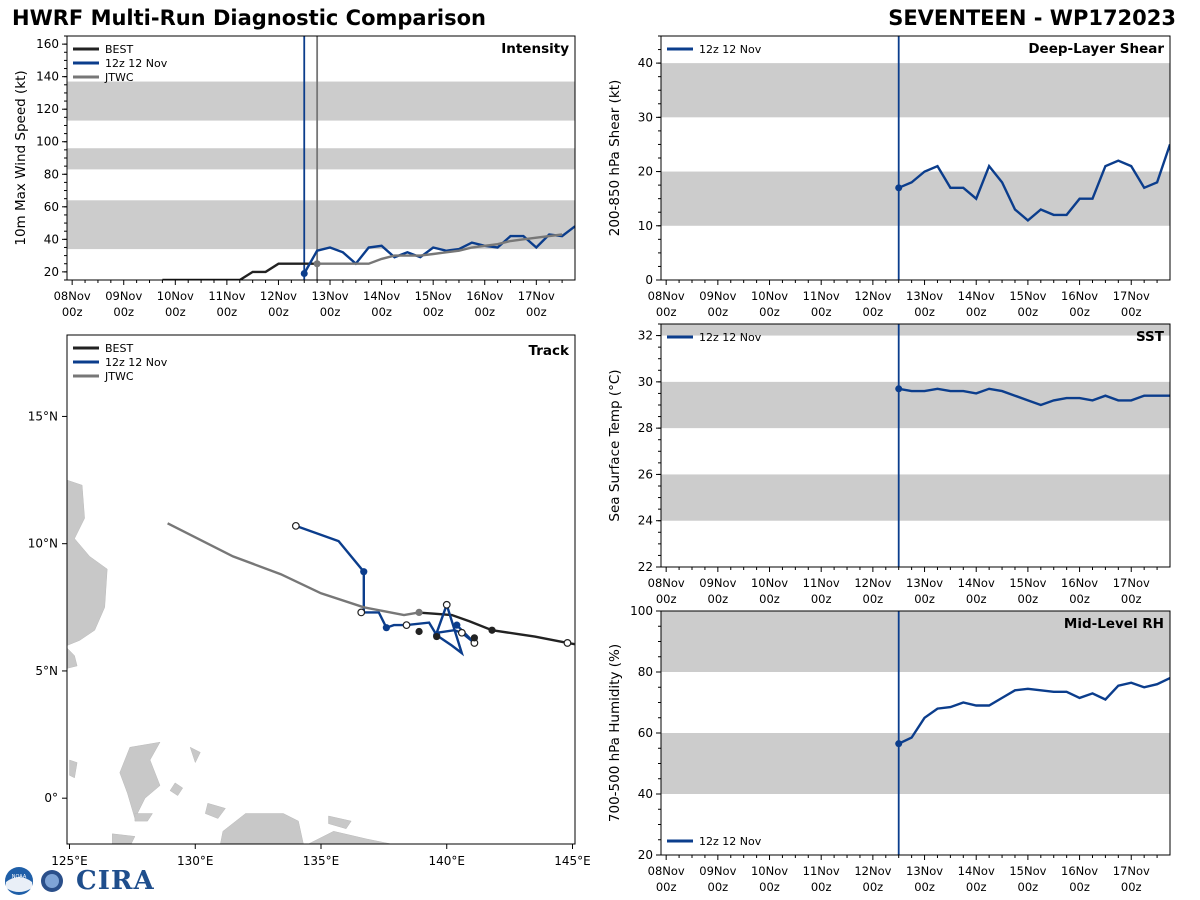 The image size is (1200, 900). I want to click on noaa-globe-icon: NOAA, so click(34, 881).